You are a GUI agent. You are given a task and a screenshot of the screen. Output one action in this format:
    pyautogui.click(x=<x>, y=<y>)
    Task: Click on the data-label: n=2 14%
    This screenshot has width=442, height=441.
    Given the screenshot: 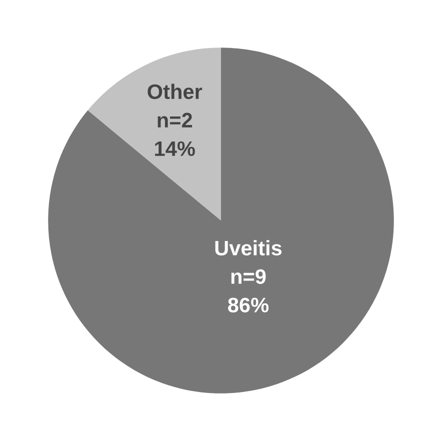 What is the action you would take?
    pyautogui.click(x=175, y=134)
    